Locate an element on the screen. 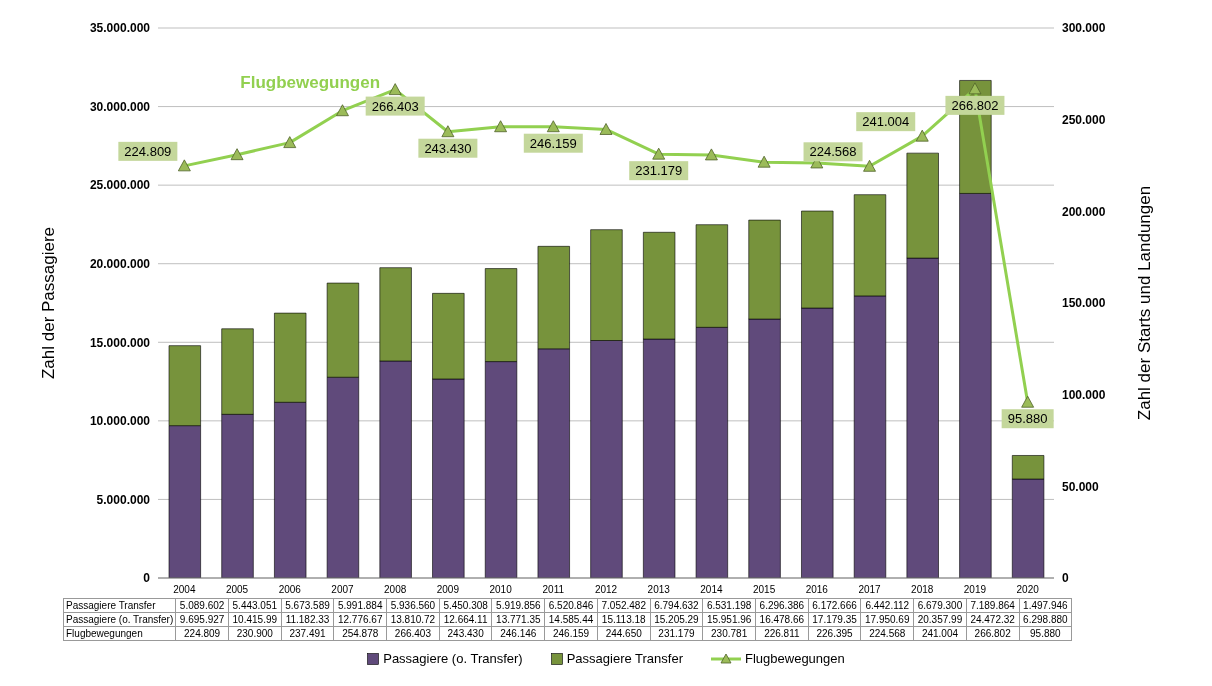  data-label: 230.781 is located at coordinates (729, 633).